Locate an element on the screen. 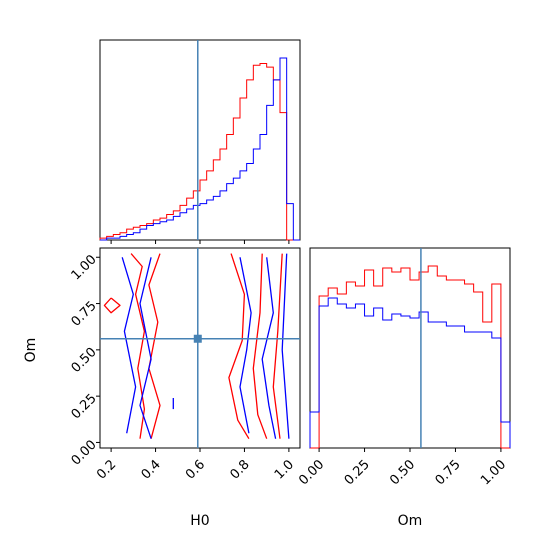 This screenshot has height=550, width=550. om-histograms is located at coordinates (410, 357).